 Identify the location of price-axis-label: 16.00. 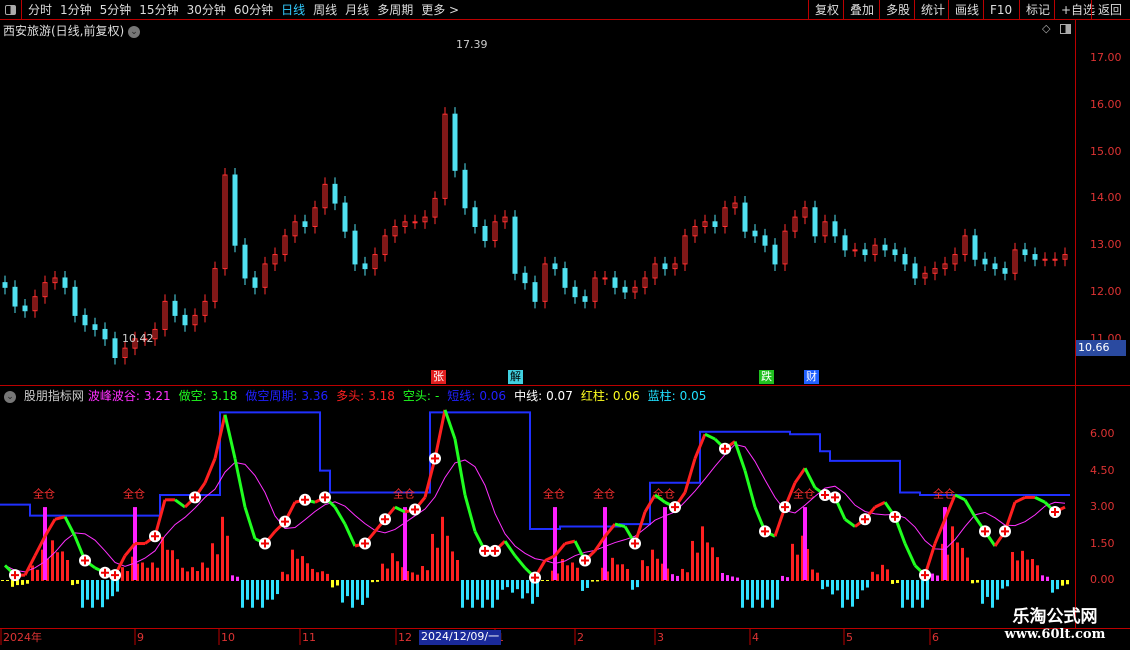
(1106, 104).